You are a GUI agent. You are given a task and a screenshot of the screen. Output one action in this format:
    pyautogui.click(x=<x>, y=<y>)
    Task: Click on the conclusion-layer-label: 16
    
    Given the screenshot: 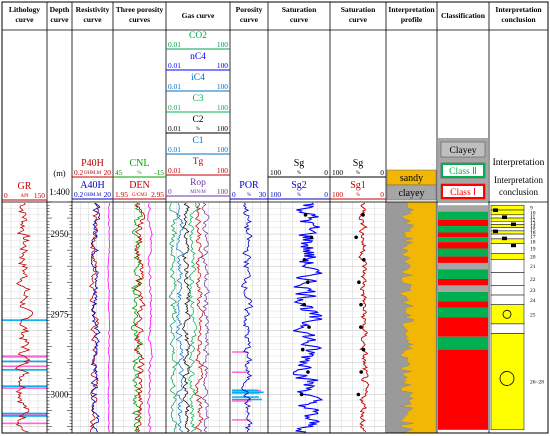 What is the action you would take?
    pyautogui.click(x=533, y=233)
    